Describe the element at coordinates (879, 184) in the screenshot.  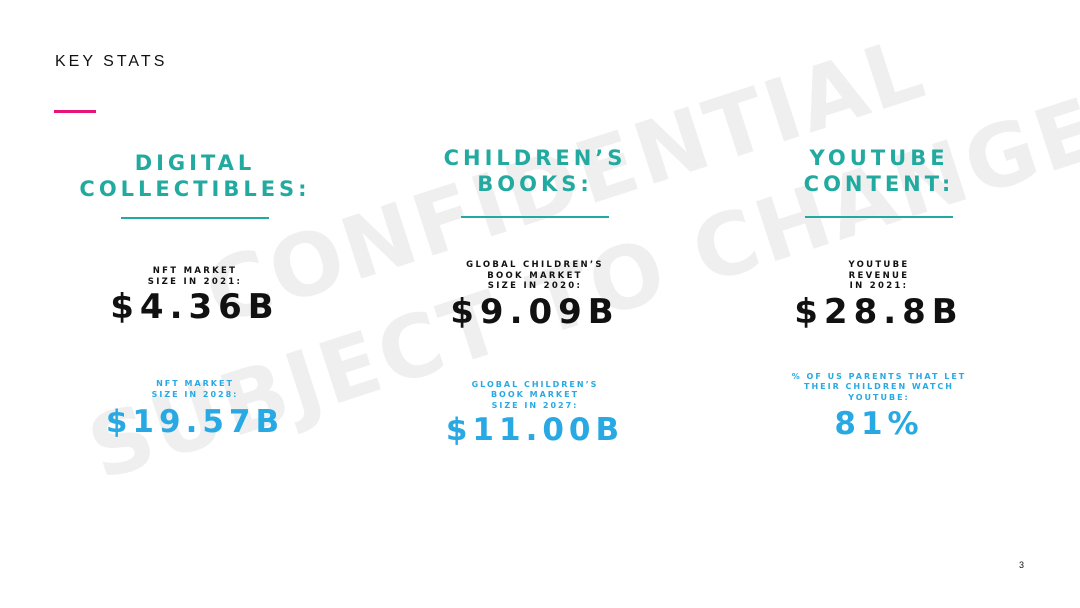
I see `heading-line: CONTENT:` at that location.